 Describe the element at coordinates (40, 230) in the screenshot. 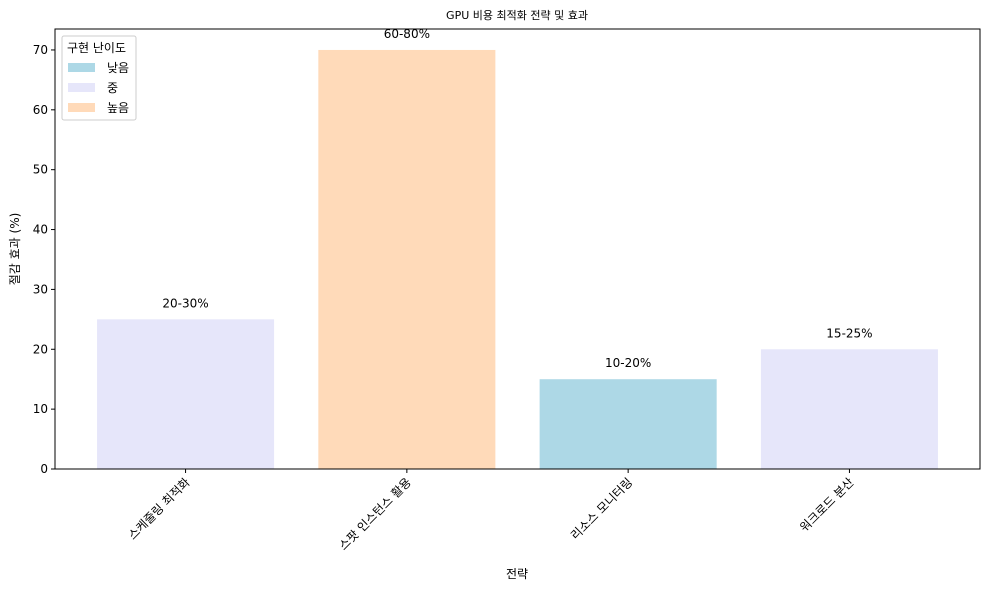

I see `y-tick-label: 40` at that location.